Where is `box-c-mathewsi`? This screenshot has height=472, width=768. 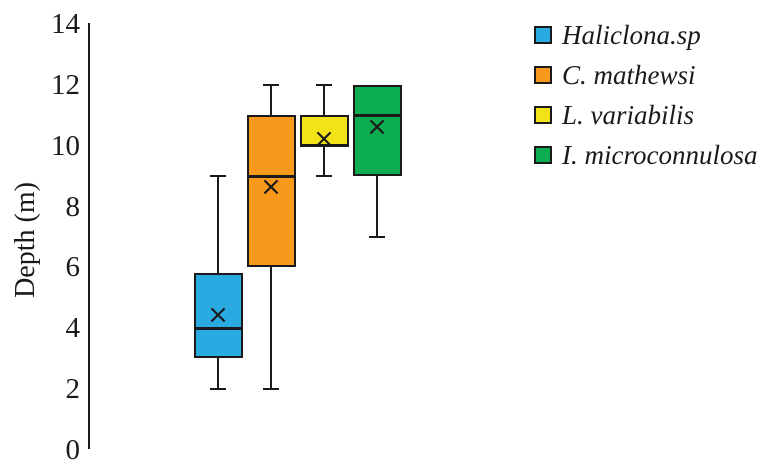 box-c-mathewsi is located at coordinates (271, 191).